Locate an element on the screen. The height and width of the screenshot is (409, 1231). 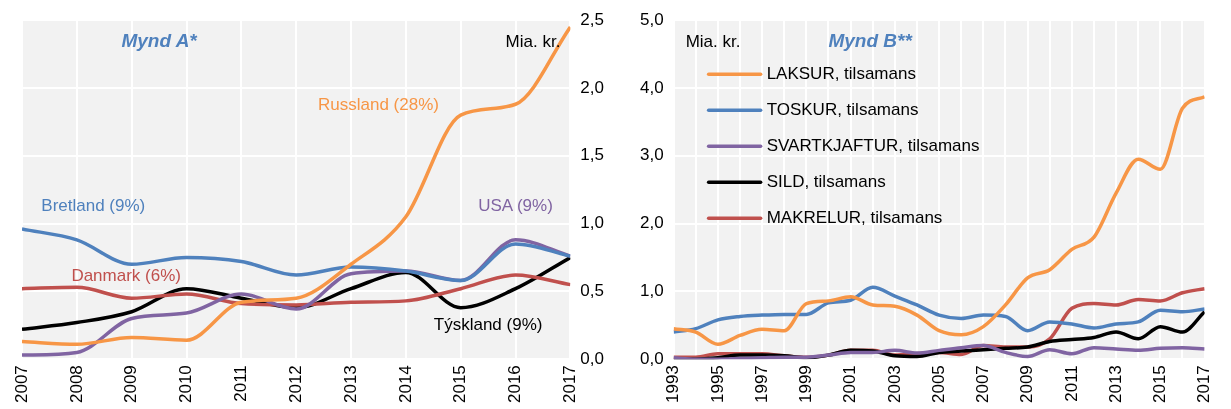
series-label: Danmark (6%) is located at coordinates (126, 275).